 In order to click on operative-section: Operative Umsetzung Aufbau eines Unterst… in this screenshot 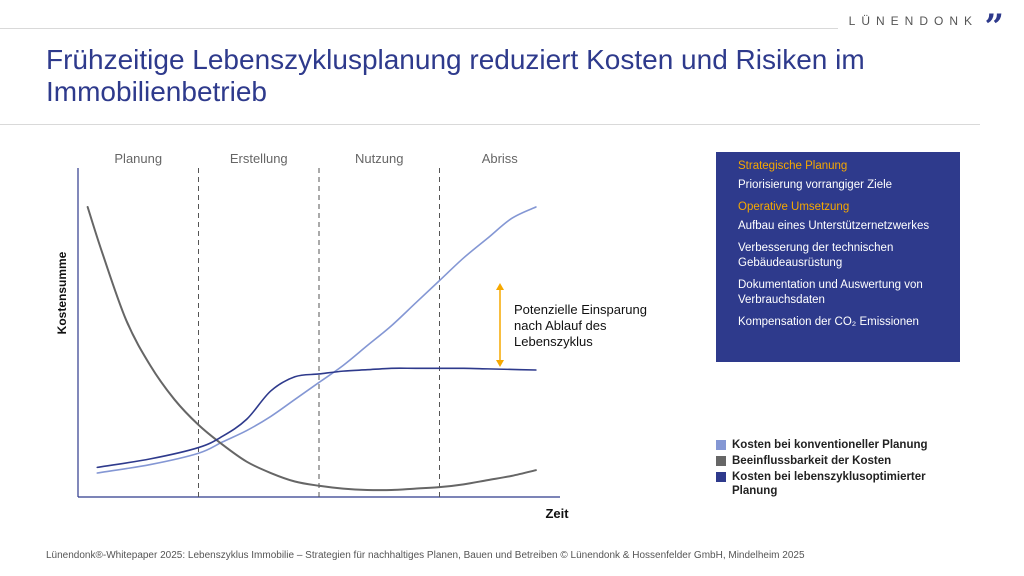, I will do `click(844, 265)`.